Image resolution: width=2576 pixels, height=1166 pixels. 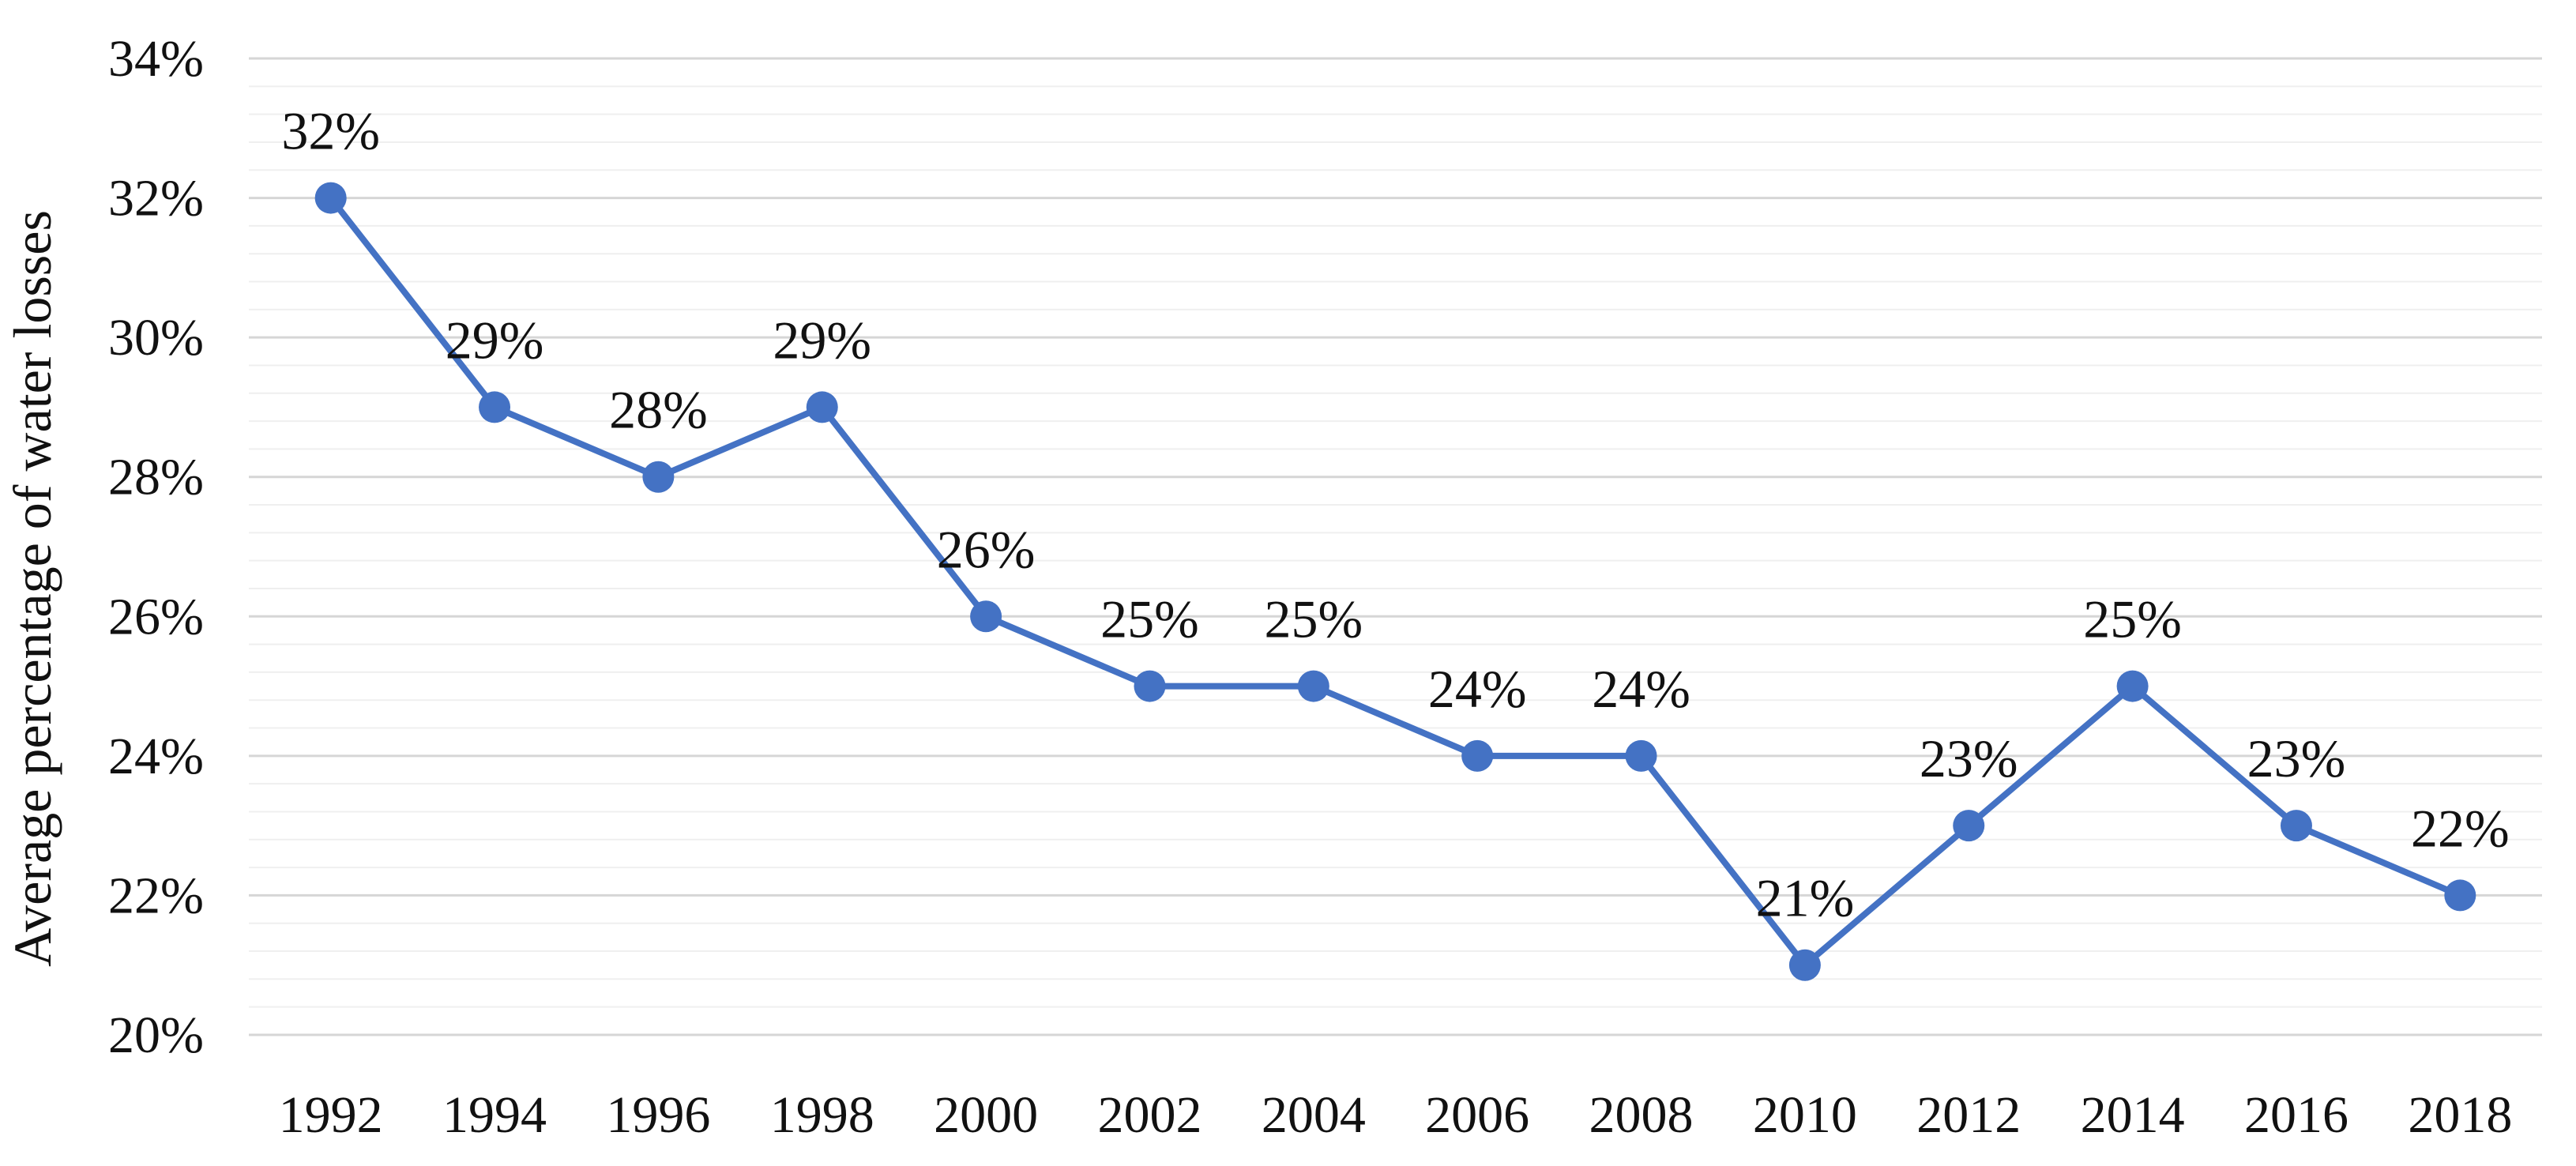 I want to click on data-label-1994: 29%, so click(x=495, y=340).